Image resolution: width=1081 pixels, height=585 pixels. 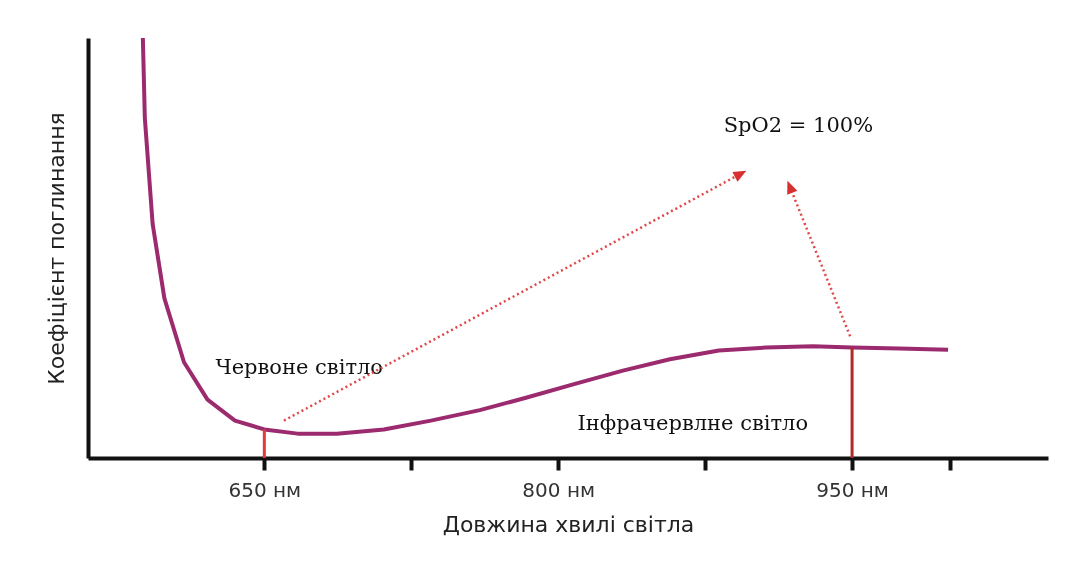 I want to click on annotation: Інфрачервлне світло, so click(x=693, y=423).